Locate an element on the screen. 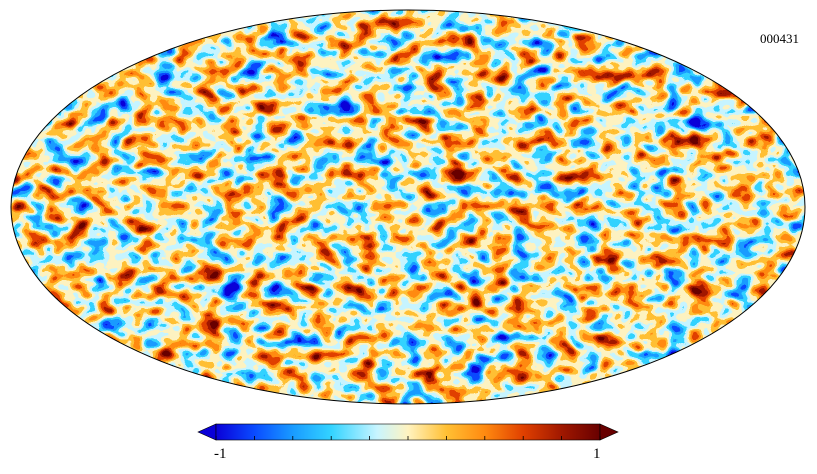  colorbar-max-label: 1 is located at coordinates (597, 454).